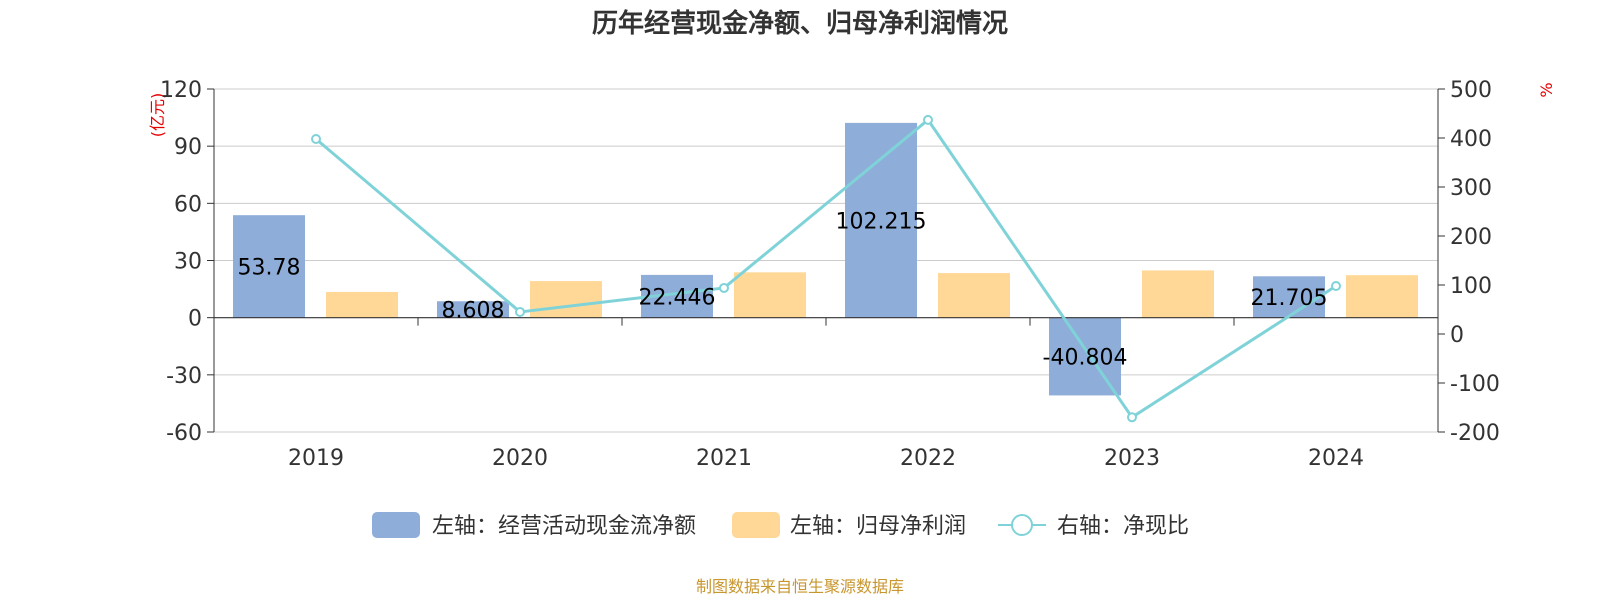 The image size is (1600, 600). I want to click on right-axis-tick-label: 300, so click(1471, 188).